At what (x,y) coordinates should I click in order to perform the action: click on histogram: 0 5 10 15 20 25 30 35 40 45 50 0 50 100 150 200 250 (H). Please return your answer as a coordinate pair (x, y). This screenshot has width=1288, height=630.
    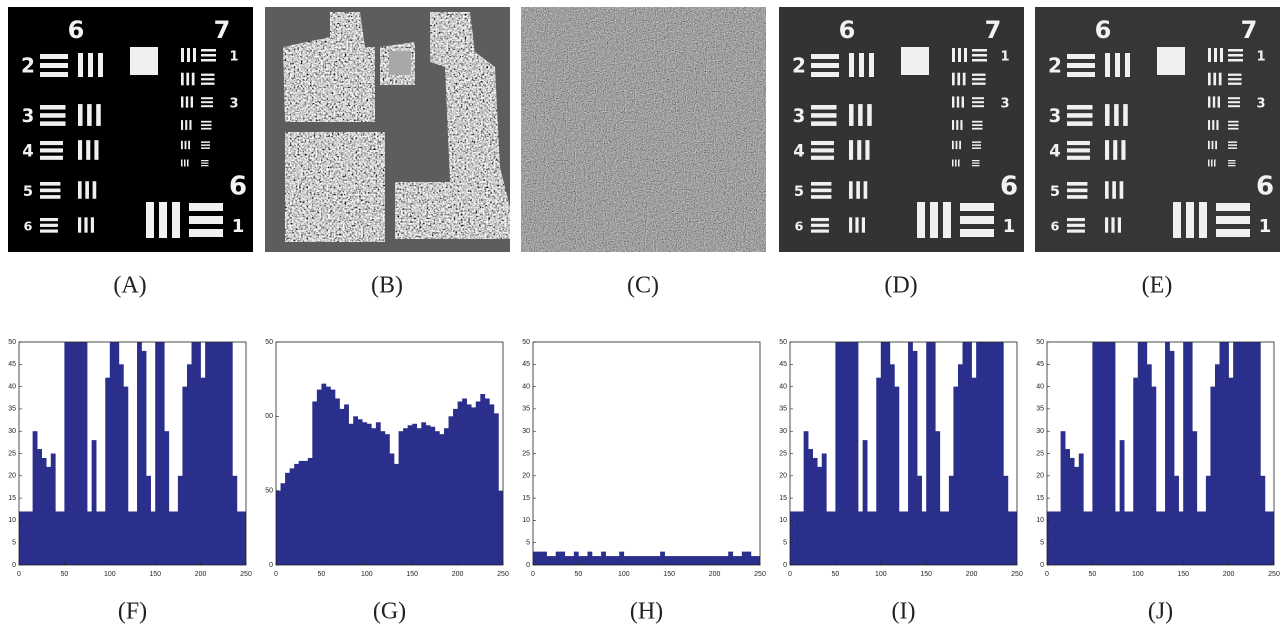
    Looking at the image, I should click on (644, 482).